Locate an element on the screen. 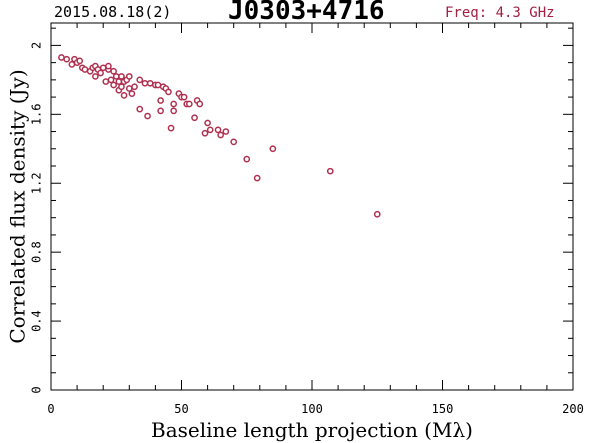  x-tick-label: 100 is located at coordinates (312, 409).